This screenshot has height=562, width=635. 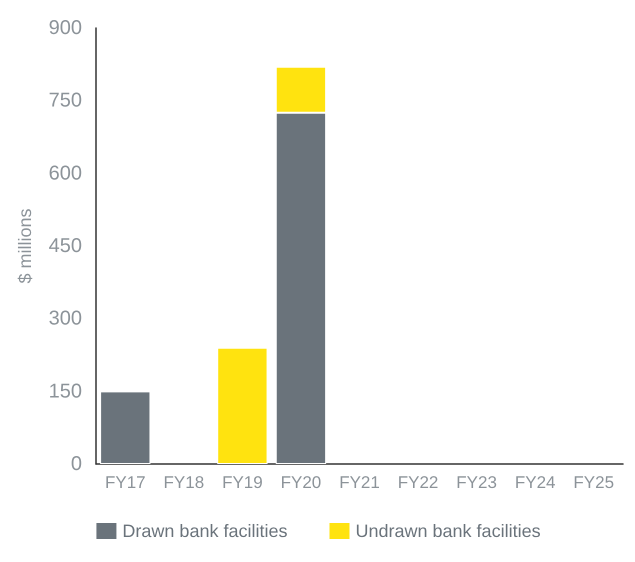 I want to click on y-tick-label: 150, so click(x=65, y=391).